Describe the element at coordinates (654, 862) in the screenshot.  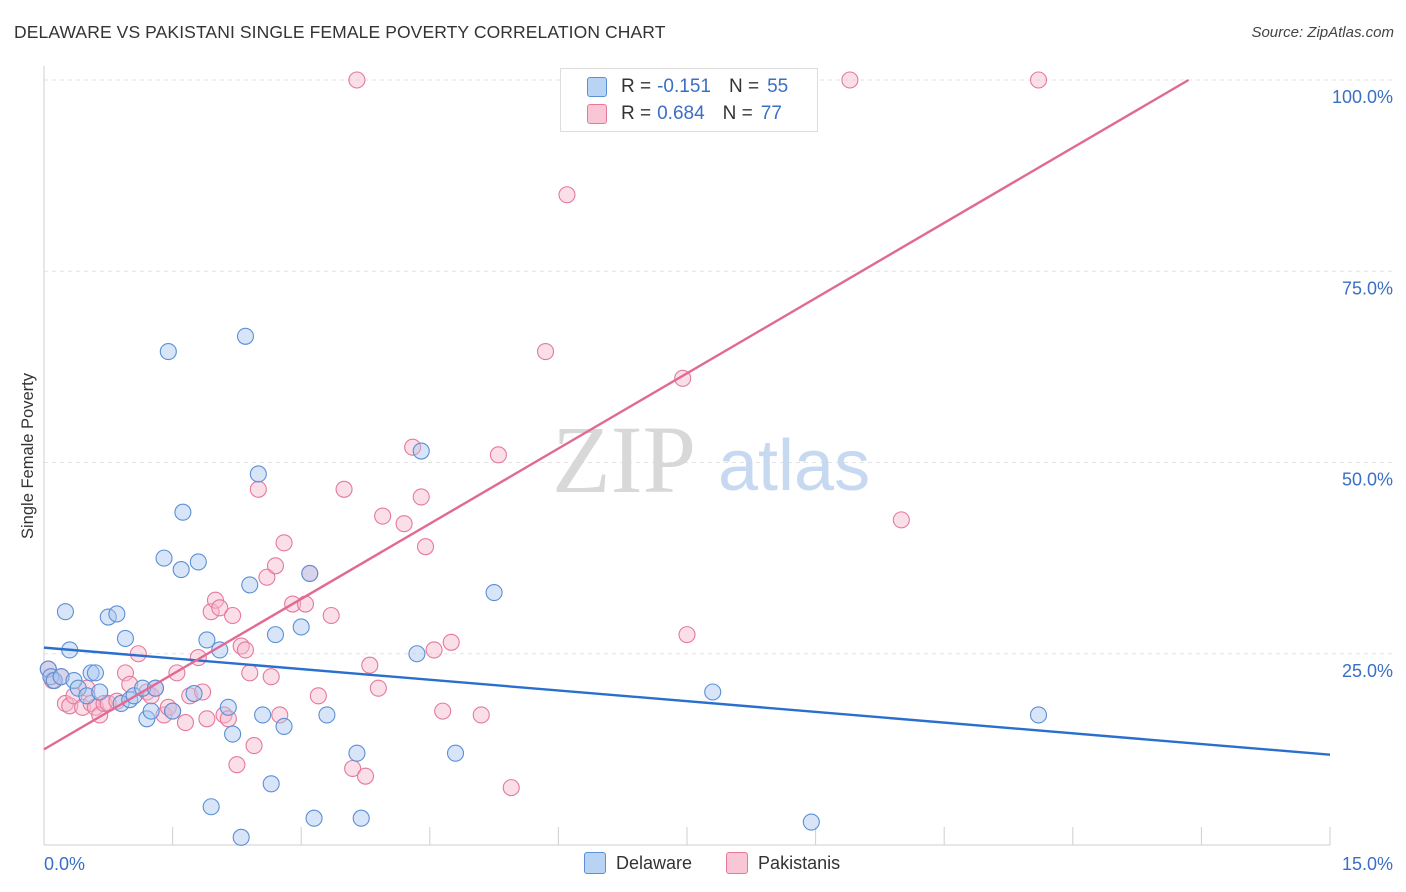
I see `legend-label-delaware: Delaware` at that location.